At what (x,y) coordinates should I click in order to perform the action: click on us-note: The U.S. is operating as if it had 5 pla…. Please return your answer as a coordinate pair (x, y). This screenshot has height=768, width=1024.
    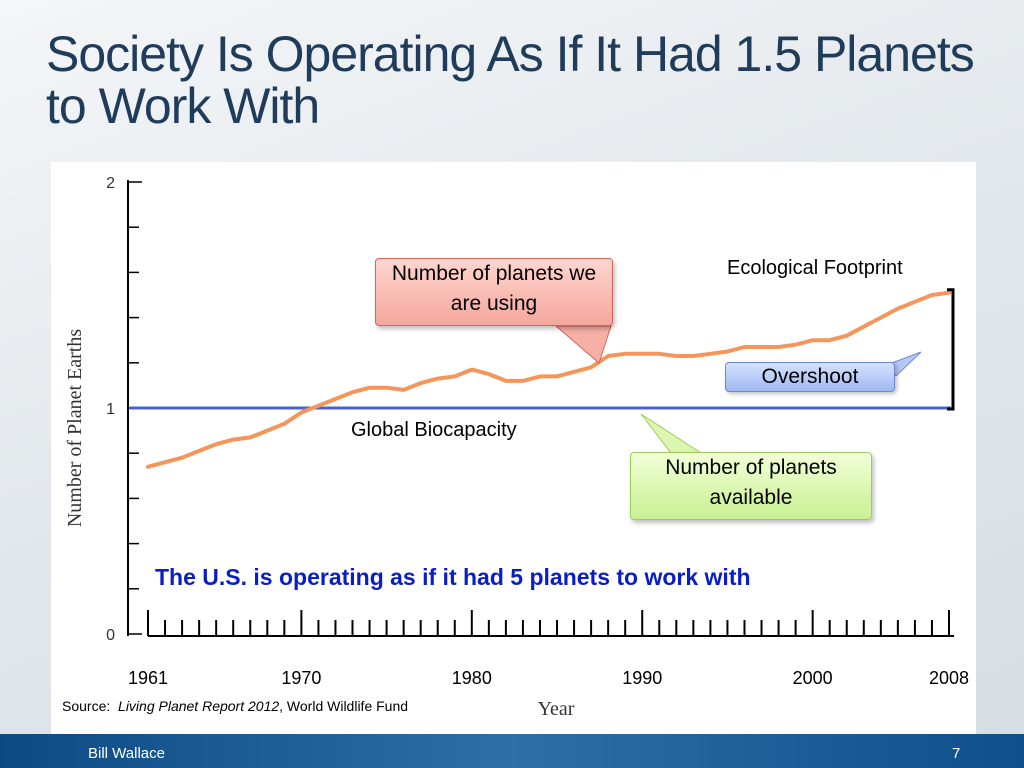
    Looking at the image, I should click on (453, 577).